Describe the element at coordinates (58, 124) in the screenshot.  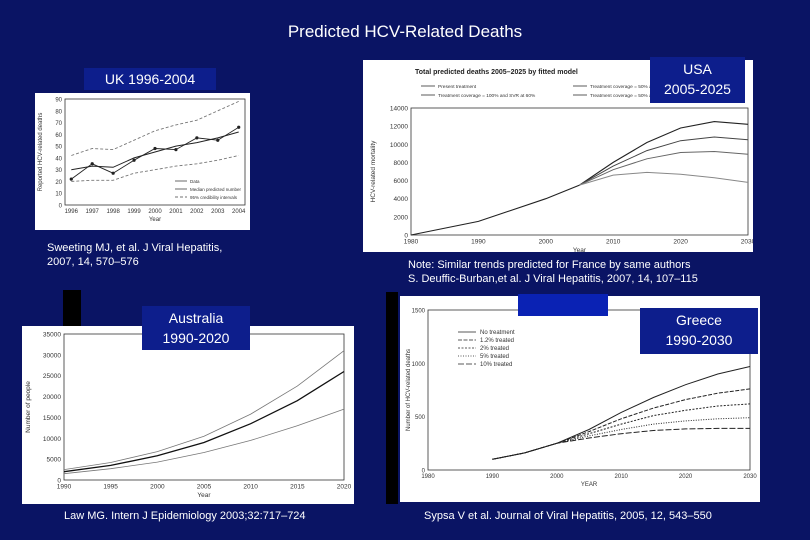
I see `uk-ytick-label: 70` at that location.